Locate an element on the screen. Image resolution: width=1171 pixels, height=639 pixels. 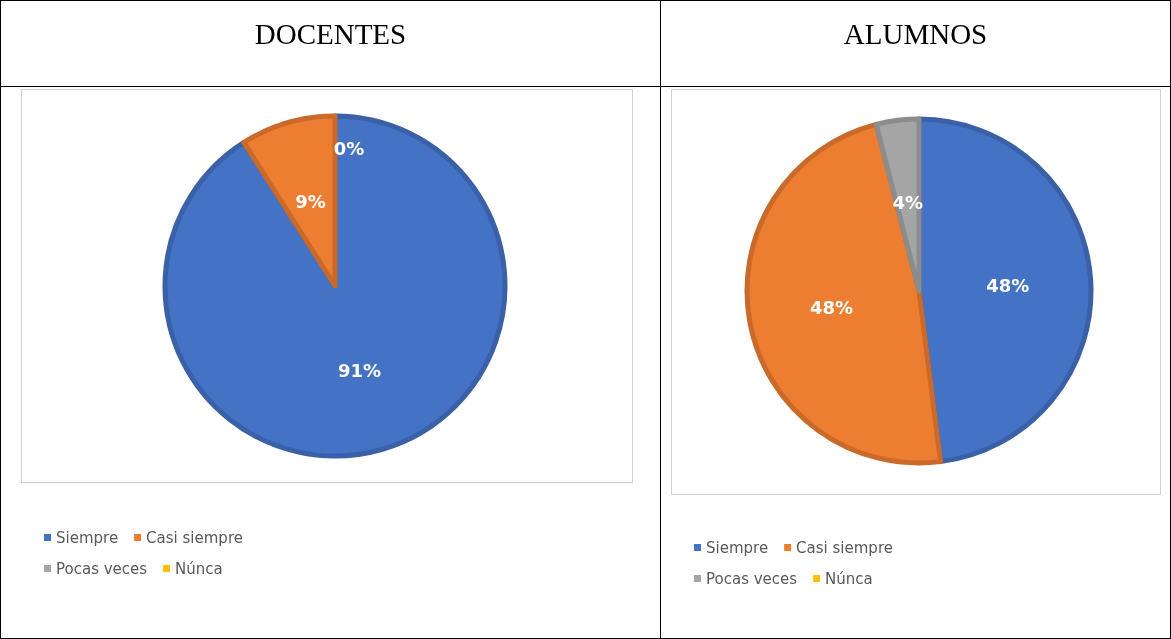
chart-title: DOCENTES is located at coordinates (330, 44).